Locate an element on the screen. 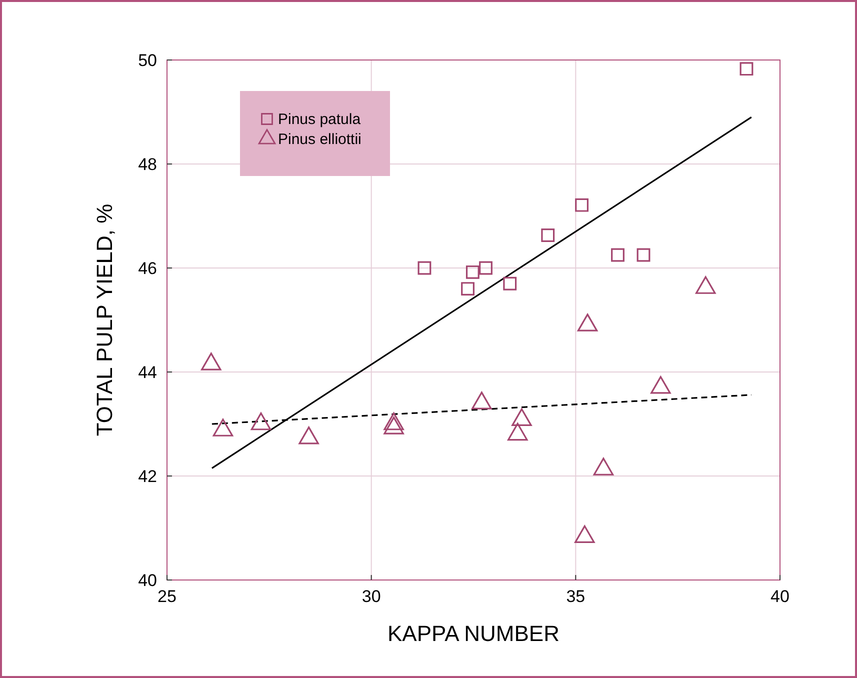 This screenshot has height=678, width=857. y-tick-label: 46 is located at coordinates (147, 268).